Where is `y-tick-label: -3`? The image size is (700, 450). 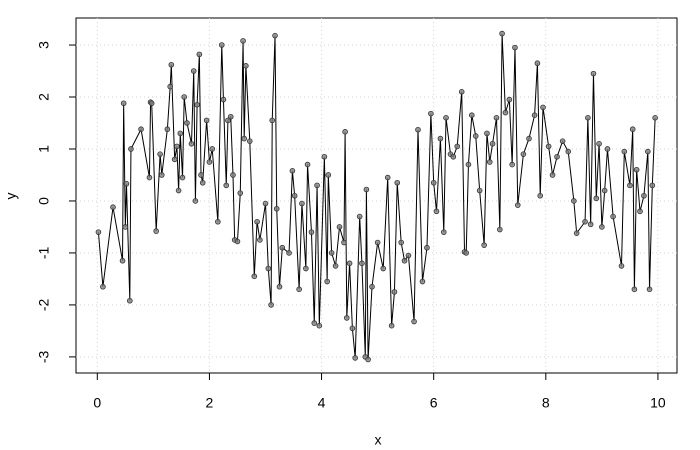
y-tick-label: -3 is located at coordinates (44, 356).